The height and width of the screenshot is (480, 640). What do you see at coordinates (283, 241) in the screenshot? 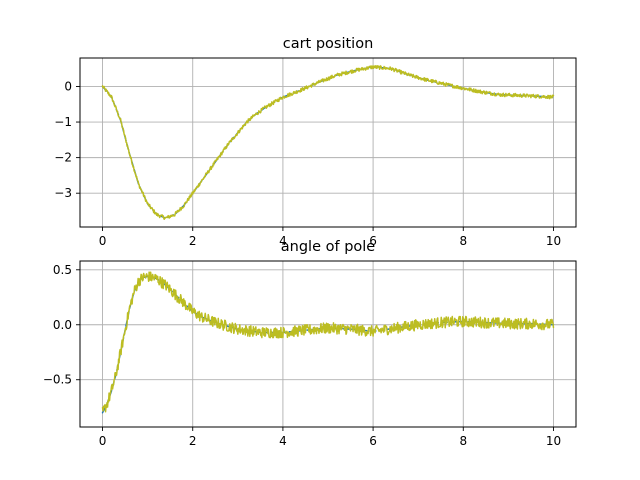
I see `cart-position-xtick-label: 4` at bounding box center [283, 241].